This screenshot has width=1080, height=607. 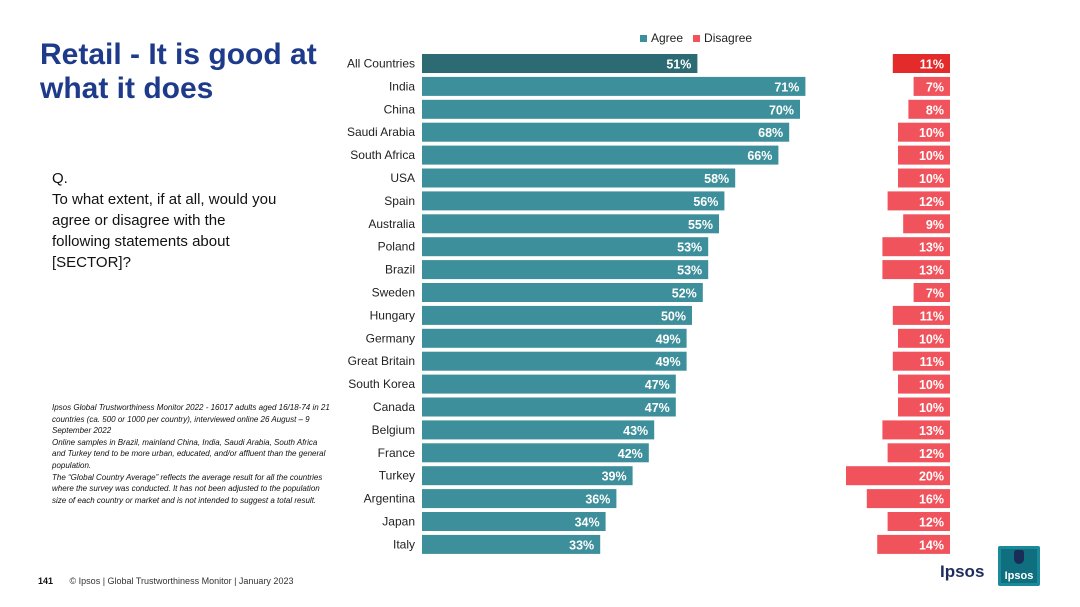 What do you see at coordinates (381, 384) in the screenshot?
I see `category-label: South Korea` at bounding box center [381, 384].